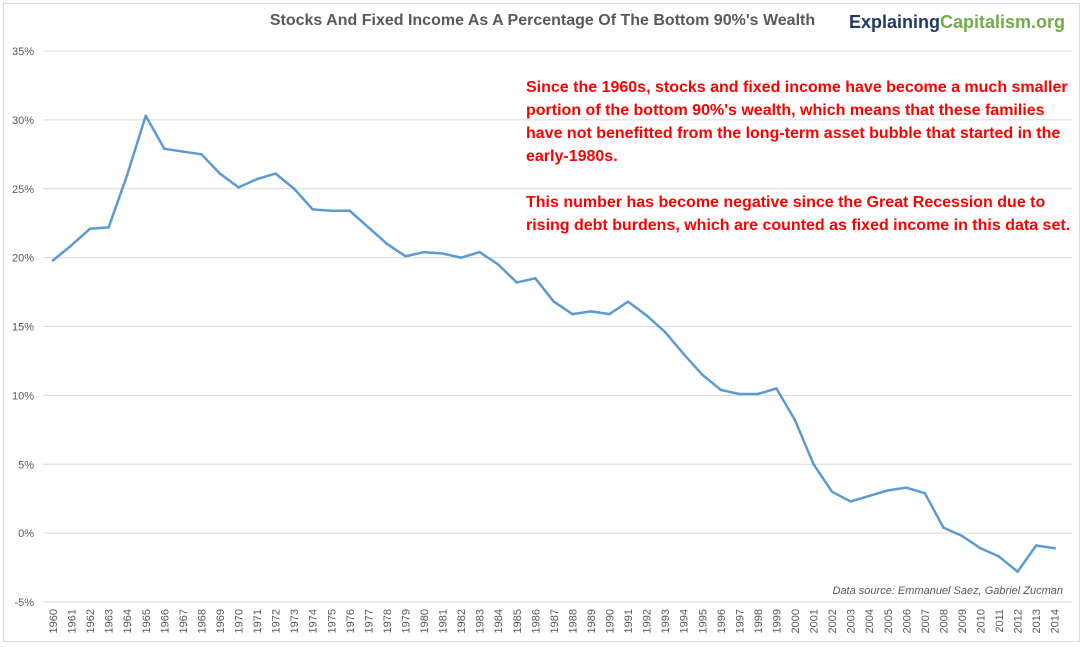 This screenshot has width=1085, height=647. I want to click on x-tick-label: 1992, so click(648, 621).